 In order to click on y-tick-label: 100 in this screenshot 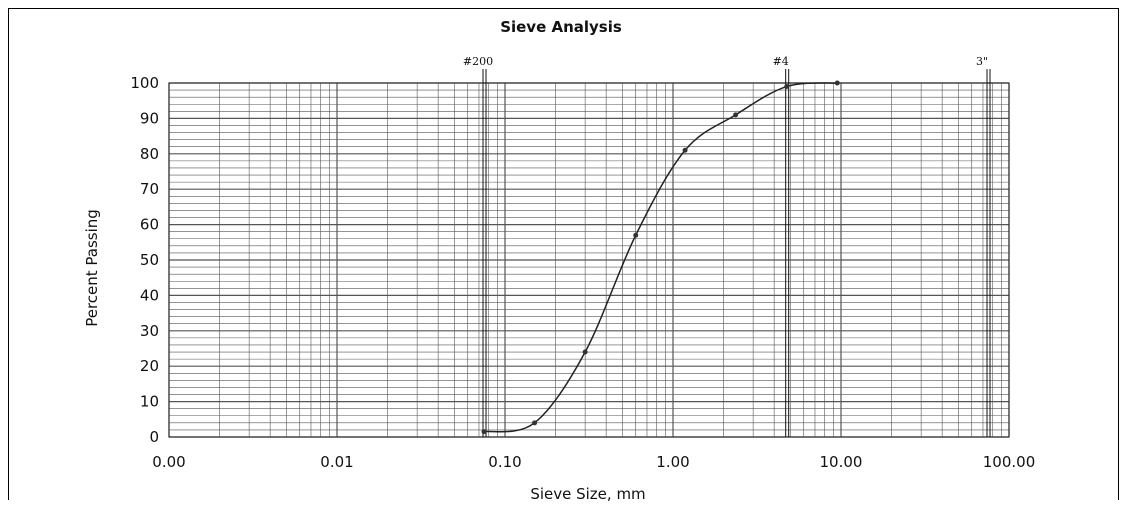, I will do `click(144, 83)`.